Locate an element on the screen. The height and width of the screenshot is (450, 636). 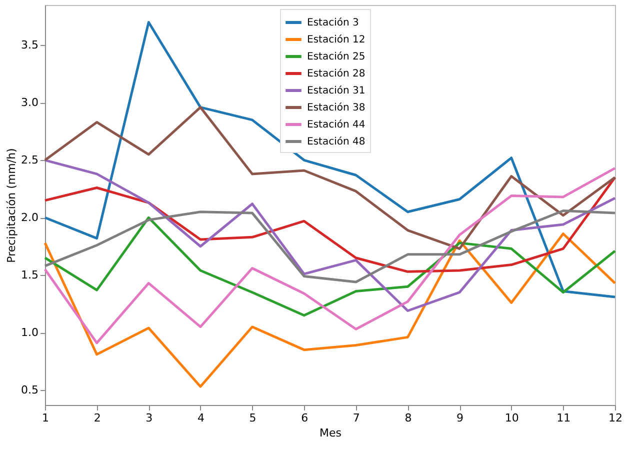
x-tick-label: 7 is located at coordinates (356, 418).